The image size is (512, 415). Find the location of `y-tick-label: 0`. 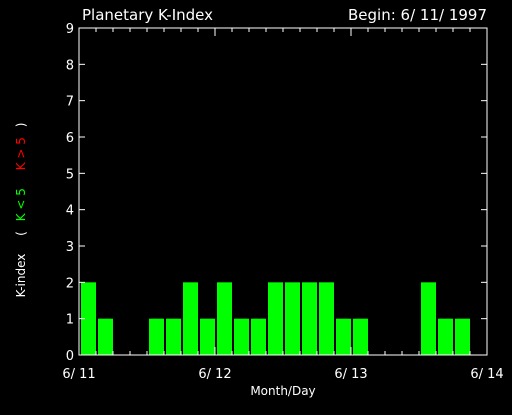

y-tick-label: 0 is located at coordinates (70, 356).